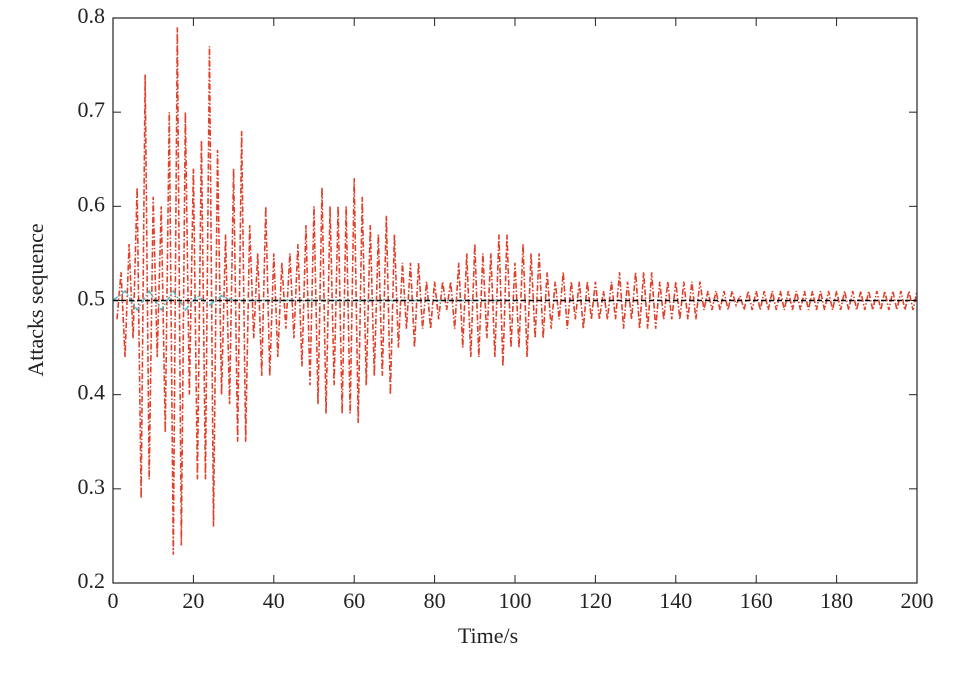 The width and height of the screenshot is (977, 673). Describe the element at coordinates (113, 600) in the screenshot. I see `x-tick-label: 0` at that location.